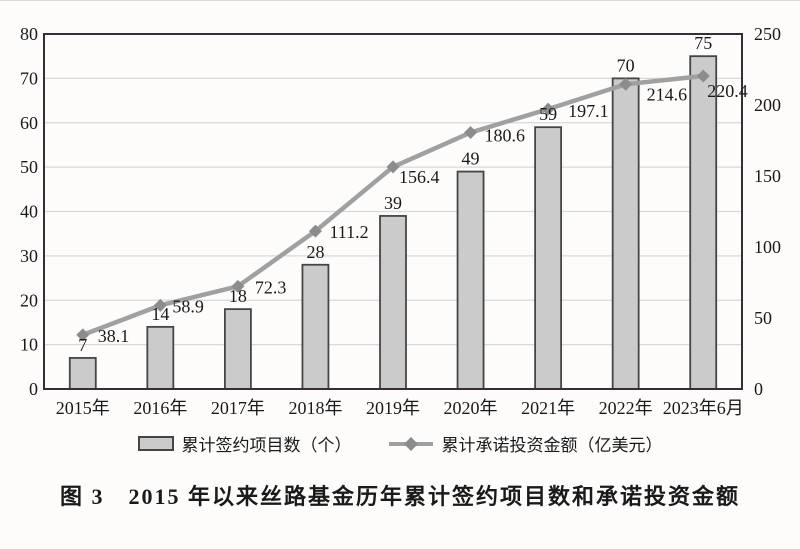 The image size is (800, 549). I want to click on line-value-label: 197.1, so click(588, 111).